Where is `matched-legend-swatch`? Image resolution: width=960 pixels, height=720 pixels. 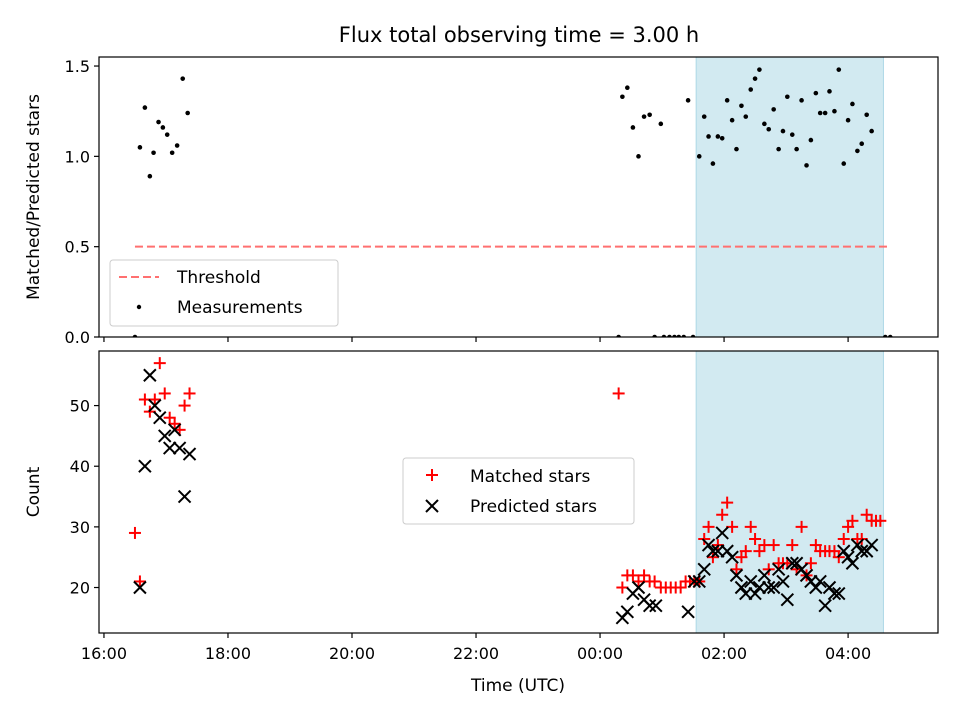
matched-legend-swatch is located at coordinates (432, 475).